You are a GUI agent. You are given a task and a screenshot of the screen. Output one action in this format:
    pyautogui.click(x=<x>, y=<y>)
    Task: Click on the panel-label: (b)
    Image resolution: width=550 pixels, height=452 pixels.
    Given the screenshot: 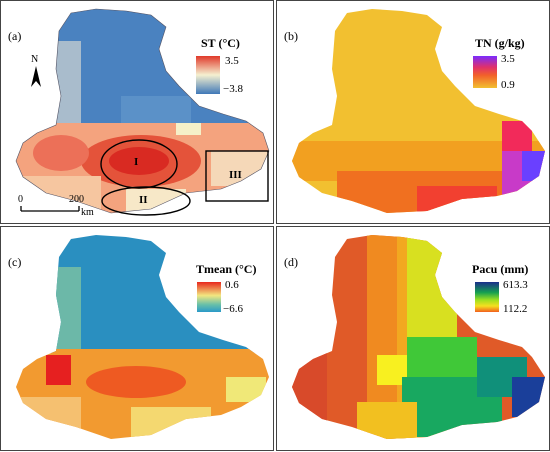 What is the action you would take?
    pyautogui.click(x=291, y=36)
    